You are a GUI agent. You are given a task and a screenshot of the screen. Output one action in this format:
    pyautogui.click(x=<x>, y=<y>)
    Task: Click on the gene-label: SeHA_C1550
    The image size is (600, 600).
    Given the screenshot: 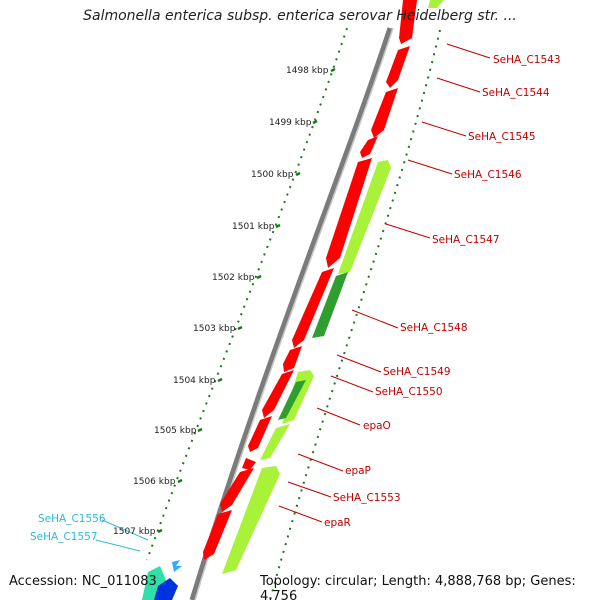 What is the action you would take?
    pyautogui.click(x=409, y=392)
    